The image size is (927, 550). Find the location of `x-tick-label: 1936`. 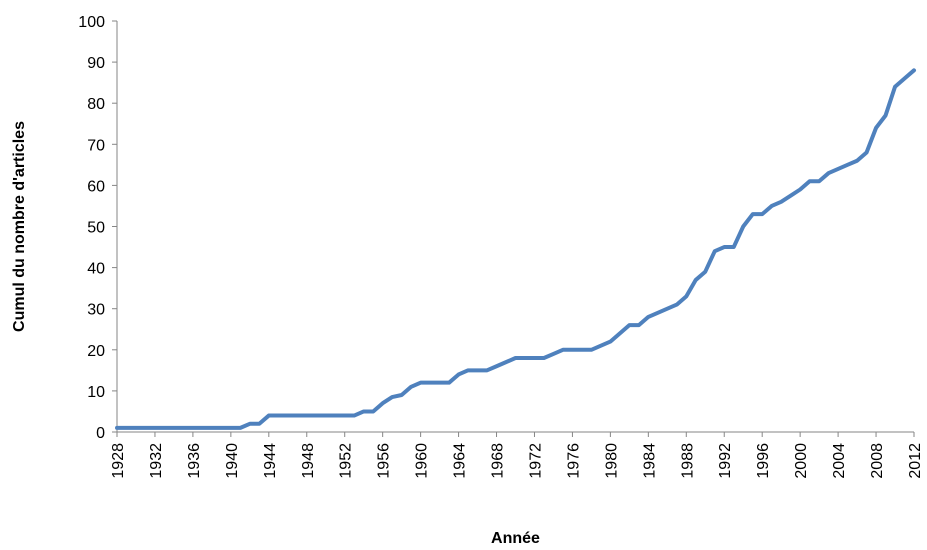

x-tick-label: 1936 is located at coordinates (194, 461).